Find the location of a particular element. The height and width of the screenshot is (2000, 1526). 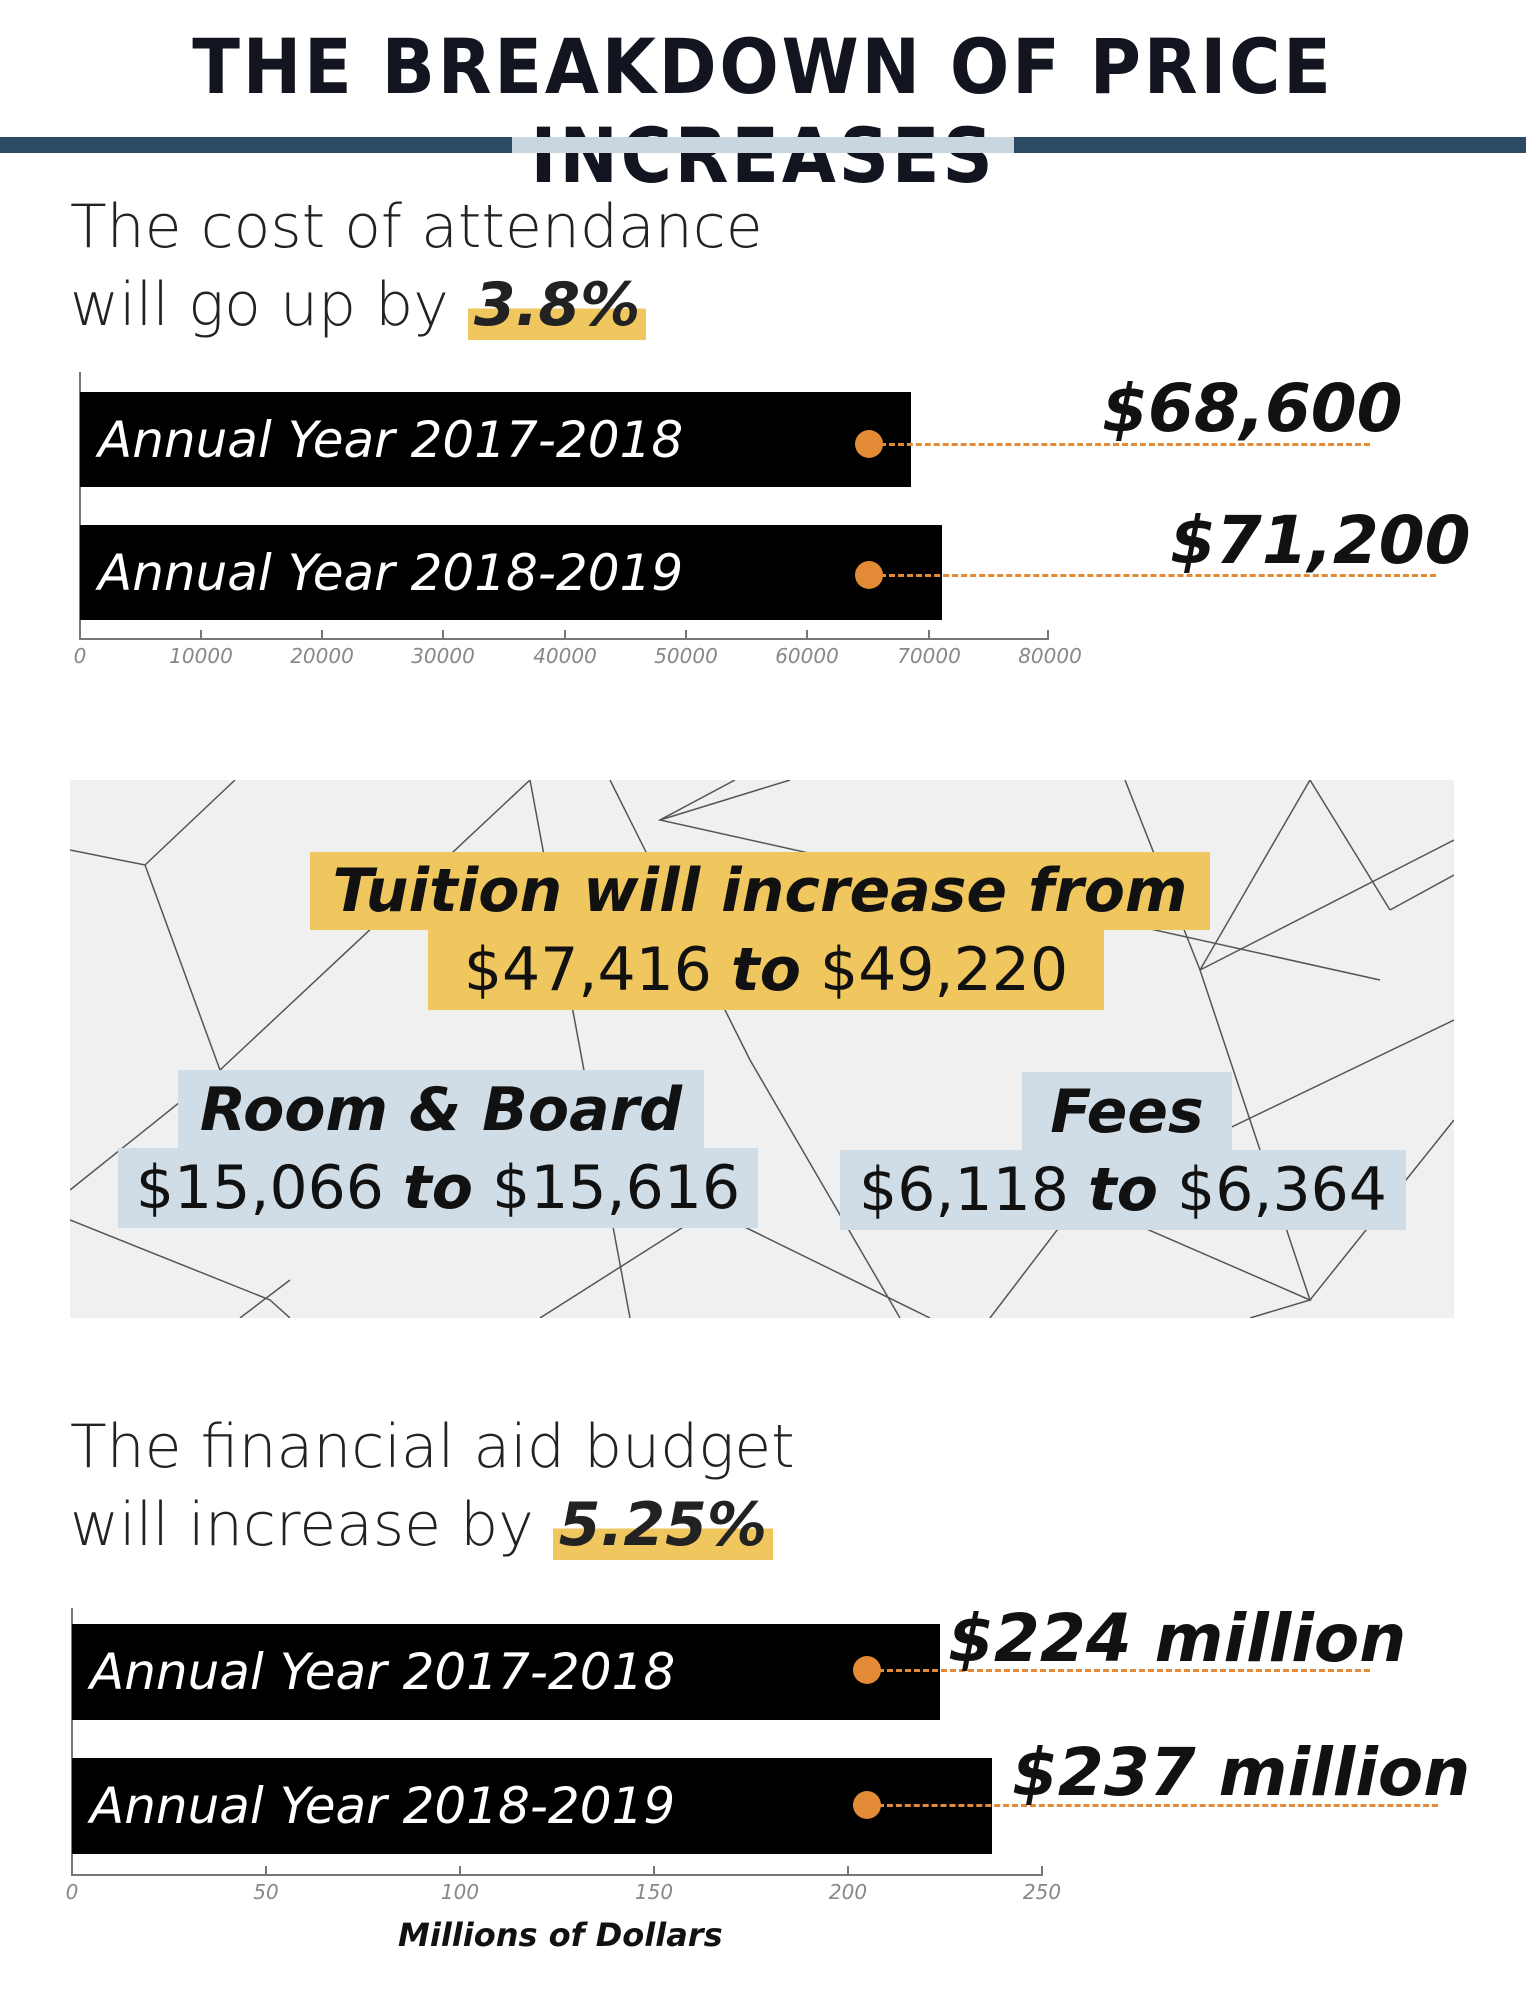

tuition-heading-highlight is located at coordinates (760, 891).